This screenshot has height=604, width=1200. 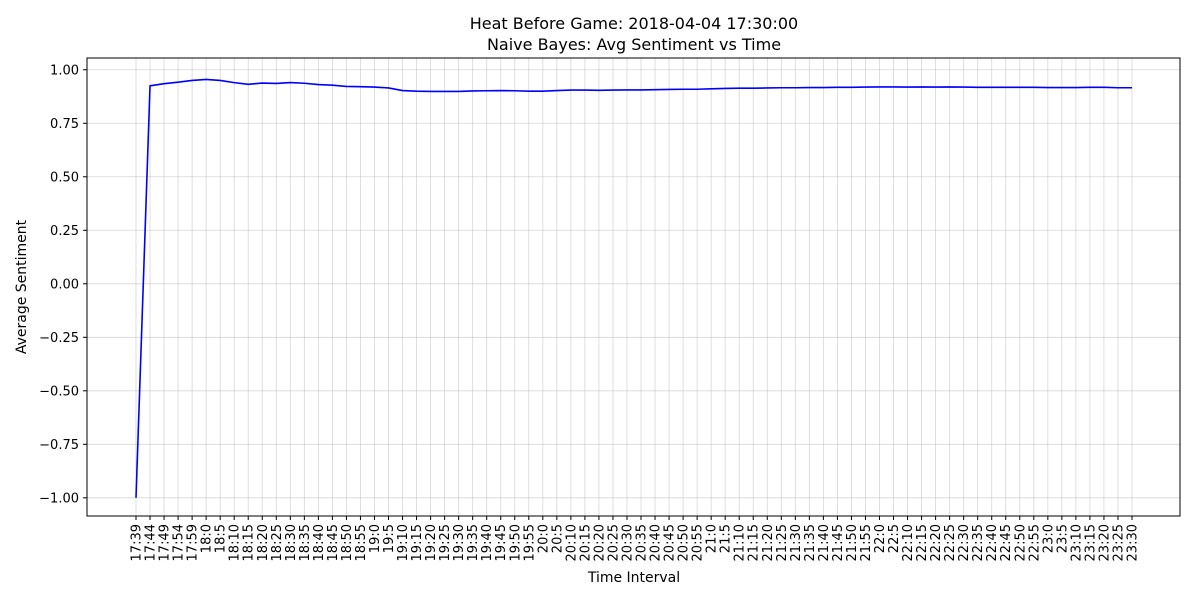 What do you see at coordinates (670, 542) in the screenshot?
I see `x-tick-label: 20:45` at bounding box center [670, 542].